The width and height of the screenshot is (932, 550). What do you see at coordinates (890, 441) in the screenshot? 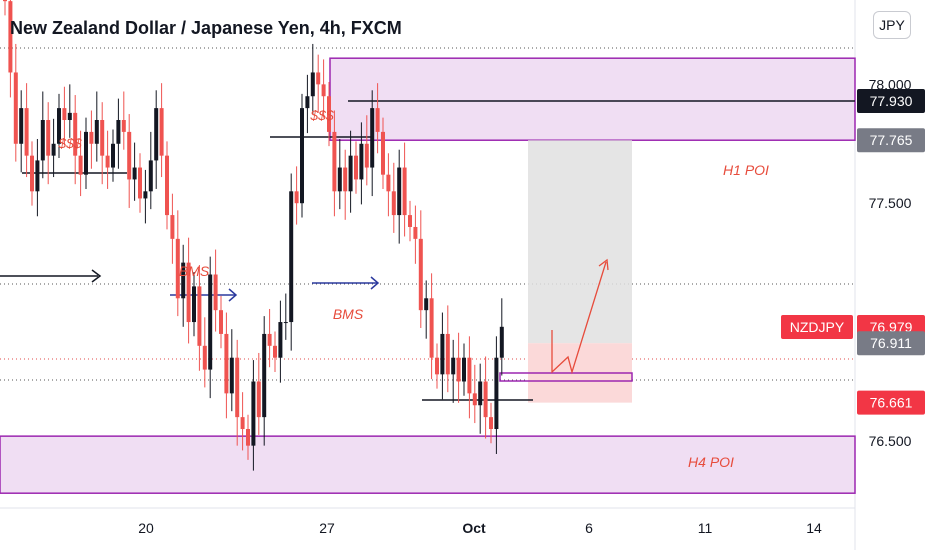
I see `y-tick-label: 76.500` at bounding box center [890, 441].